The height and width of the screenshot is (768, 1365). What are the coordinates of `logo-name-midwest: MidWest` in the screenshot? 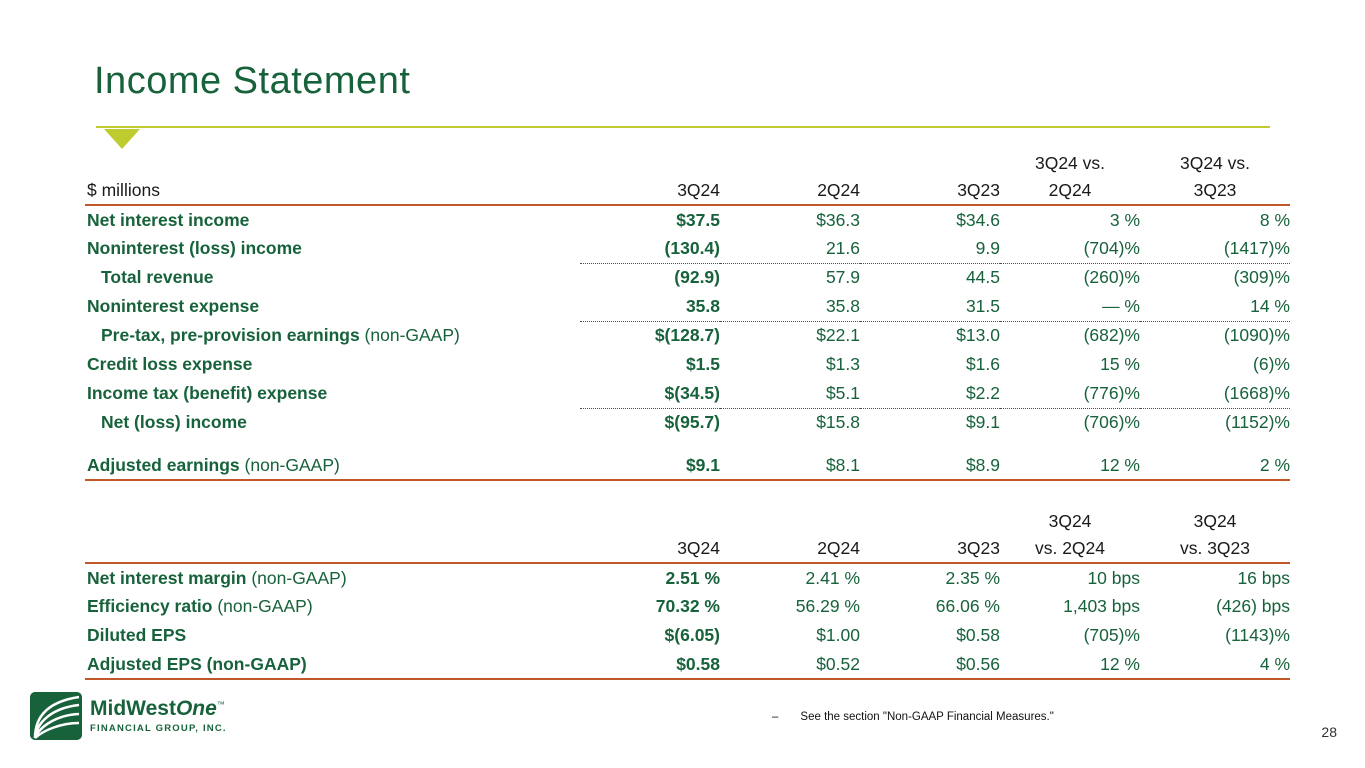 It's located at (133, 708).